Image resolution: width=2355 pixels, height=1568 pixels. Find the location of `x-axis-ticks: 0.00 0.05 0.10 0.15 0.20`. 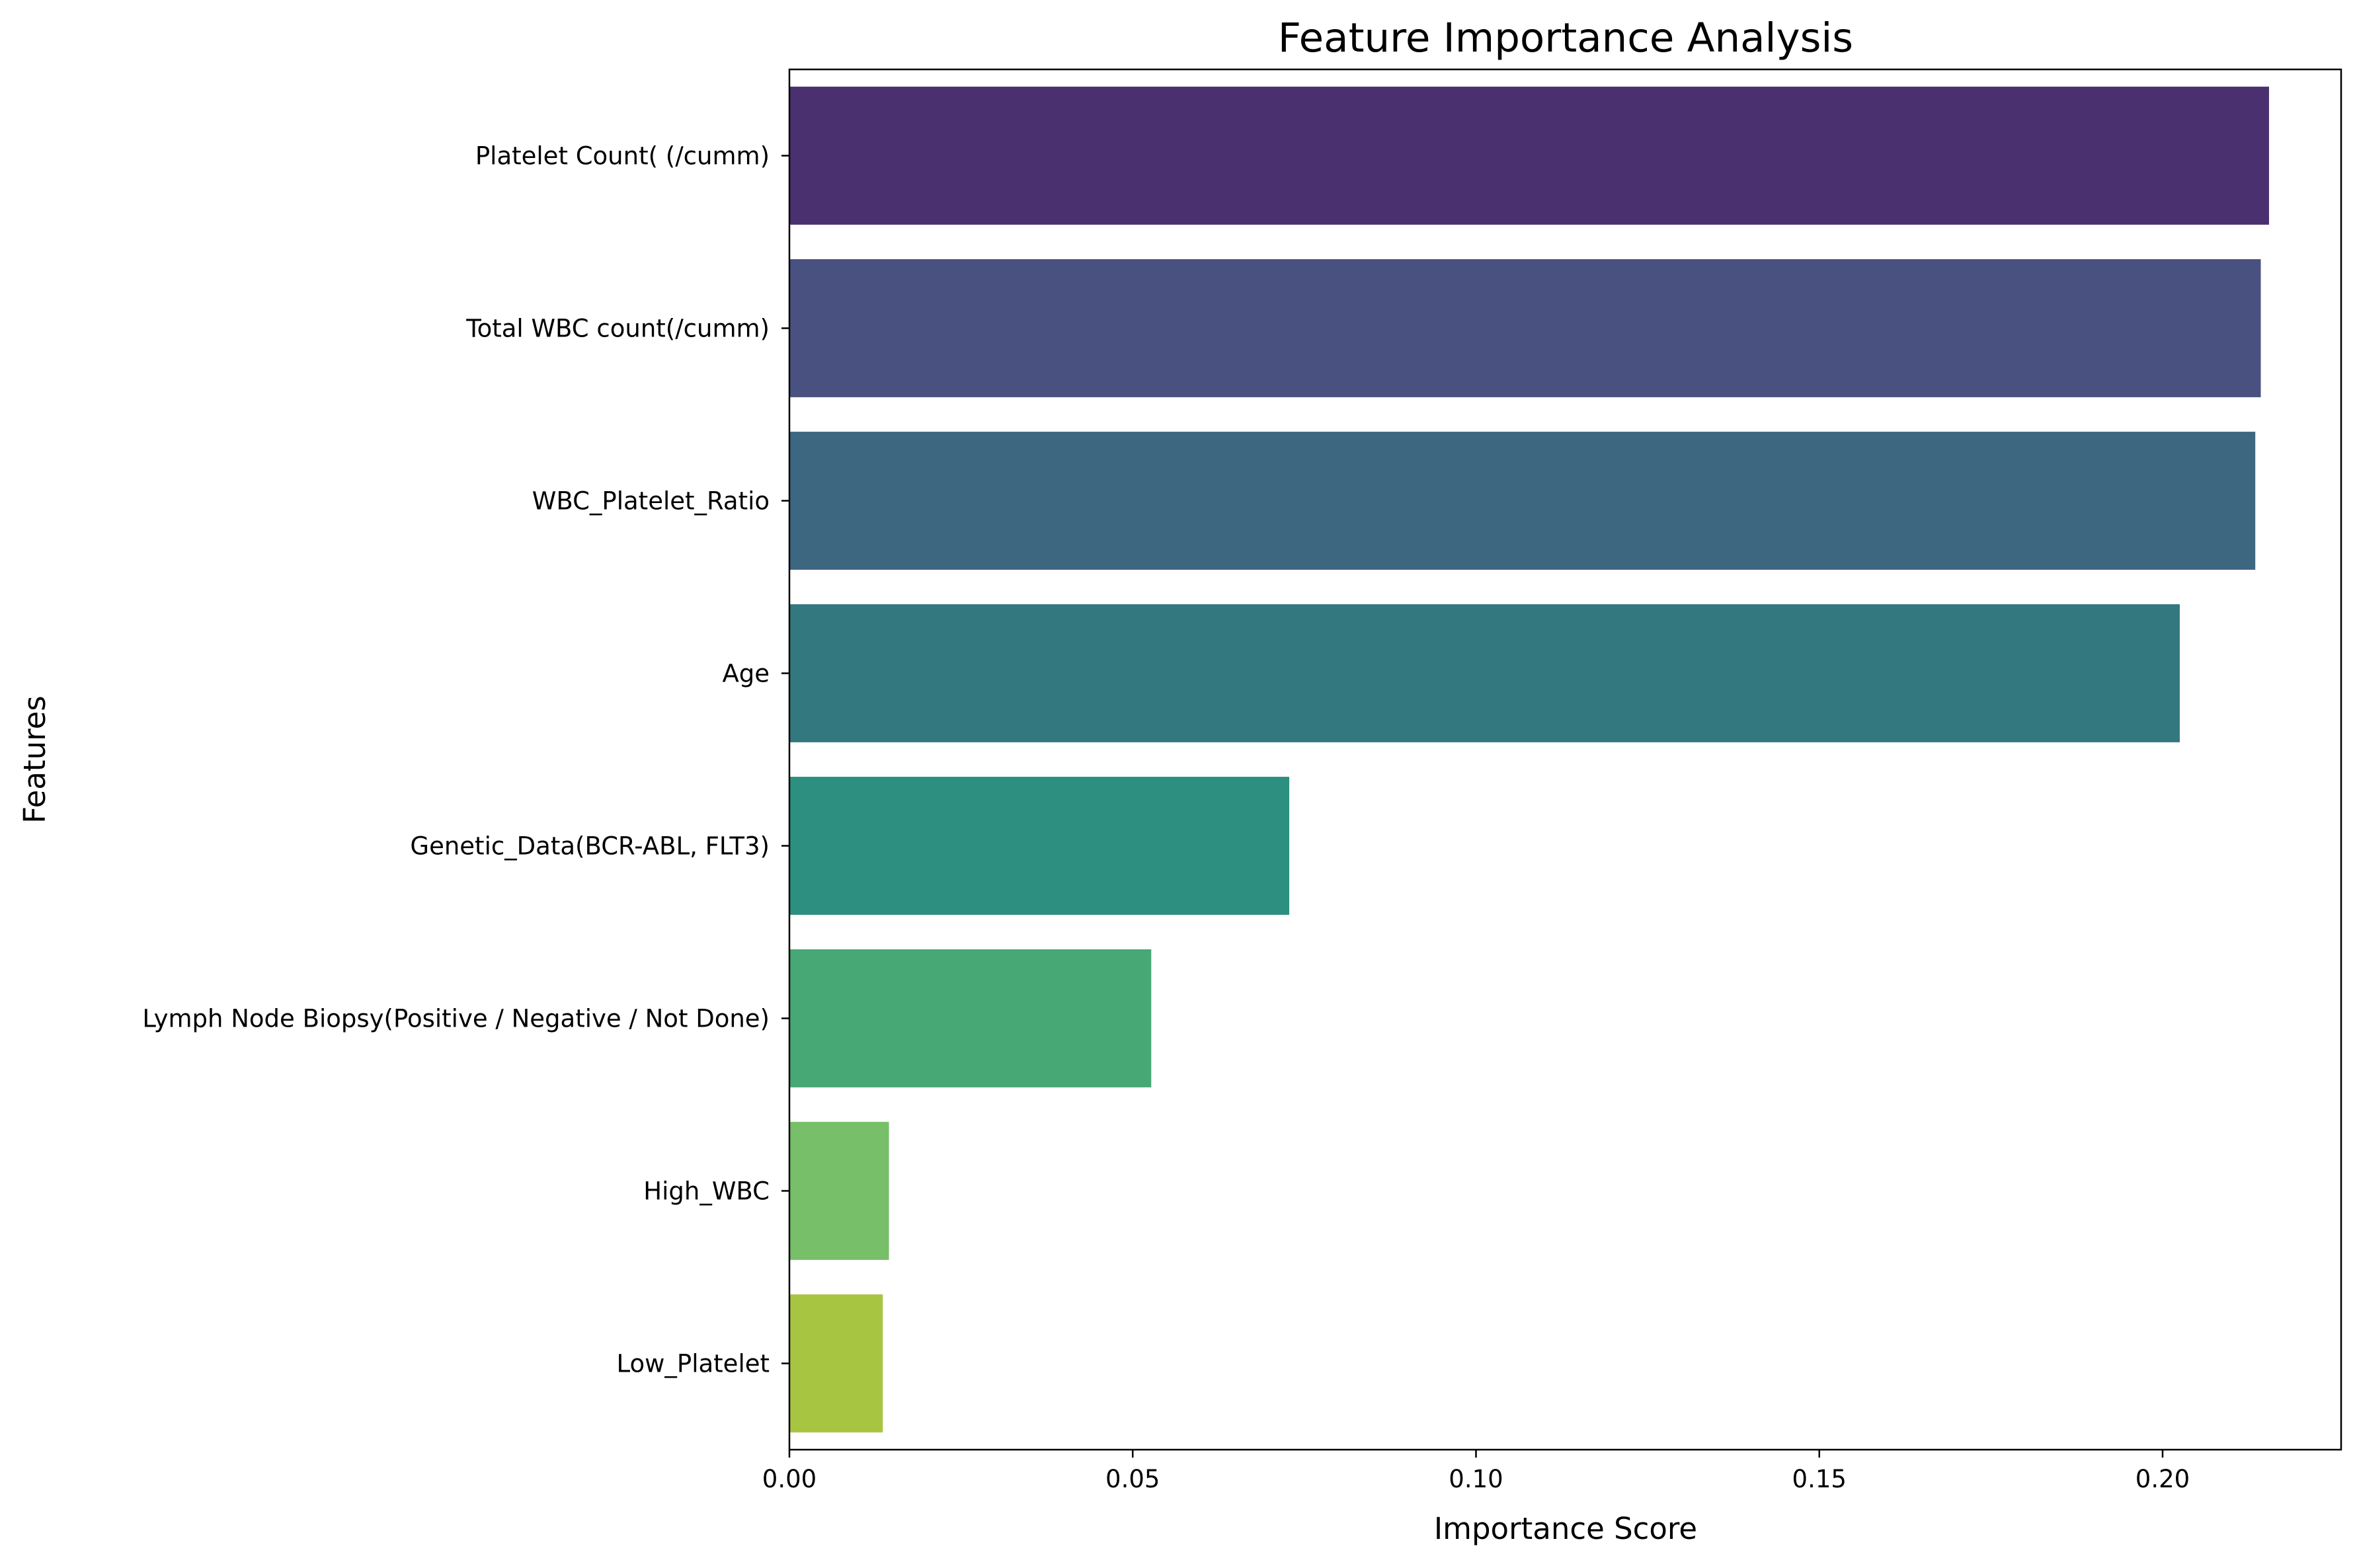

x-axis-ticks: 0.00 0.05 0.10 0.15 0.20 is located at coordinates (1476, 1471).